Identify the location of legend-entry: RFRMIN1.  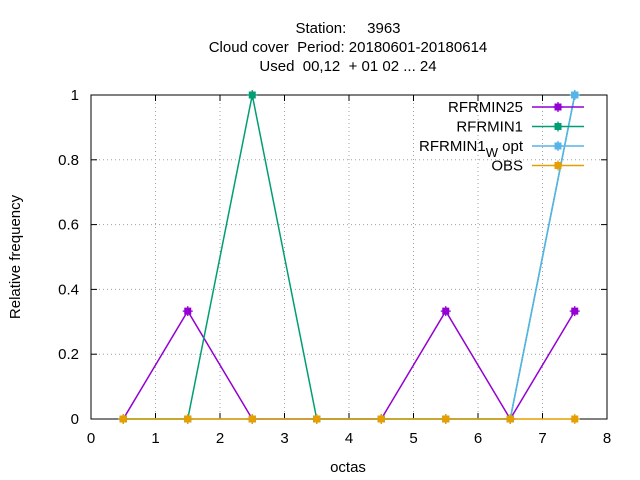
(520, 127).